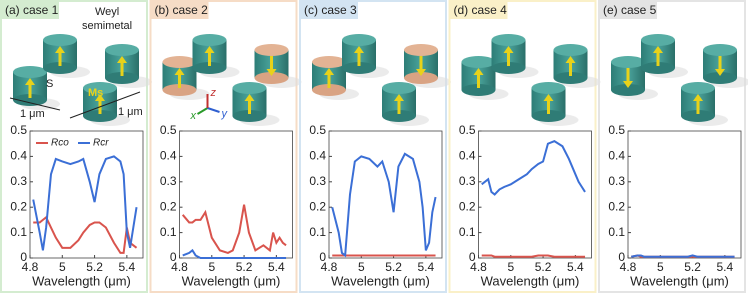 This screenshot has width=748, height=298. Describe the element at coordinates (107, 12) in the screenshot. I see `annotation: Weyl` at that location.